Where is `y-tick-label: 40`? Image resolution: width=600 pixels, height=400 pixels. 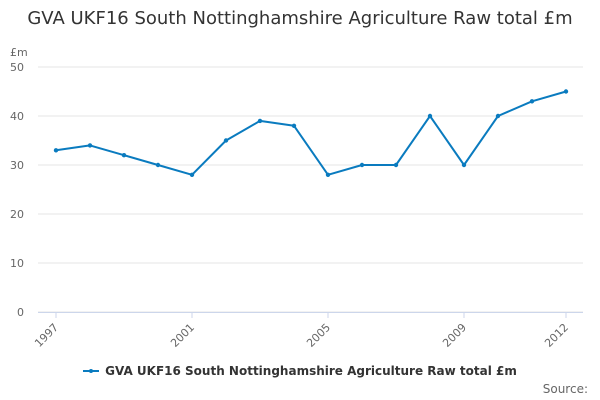
y-tick-label: 40 is located at coordinates (17, 116).